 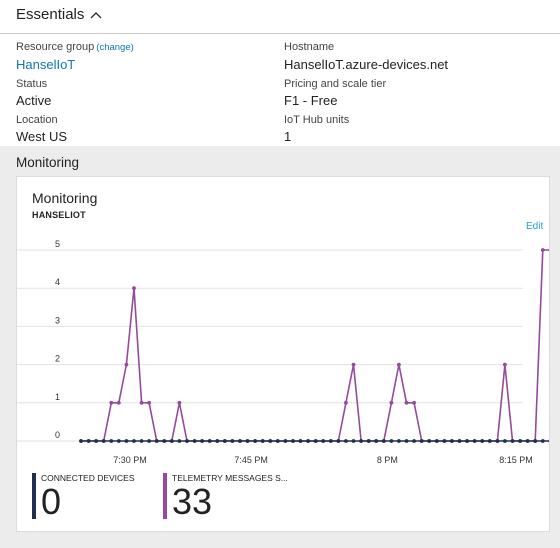 What do you see at coordinates (317, 120) in the screenshot?
I see `iot-hub-units-label: IoT Hub units` at bounding box center [317, 120].